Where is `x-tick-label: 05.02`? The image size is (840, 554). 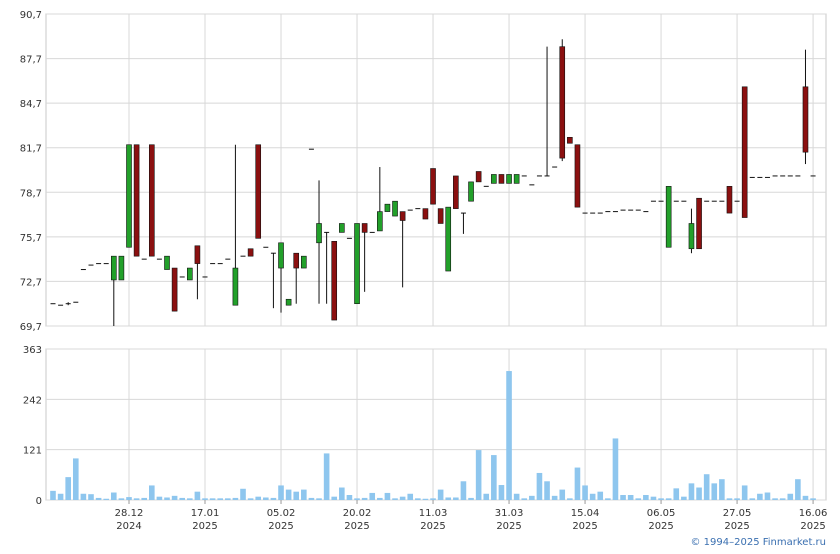 x-tick-label: 05.02 is located at coordinates (281, 513).